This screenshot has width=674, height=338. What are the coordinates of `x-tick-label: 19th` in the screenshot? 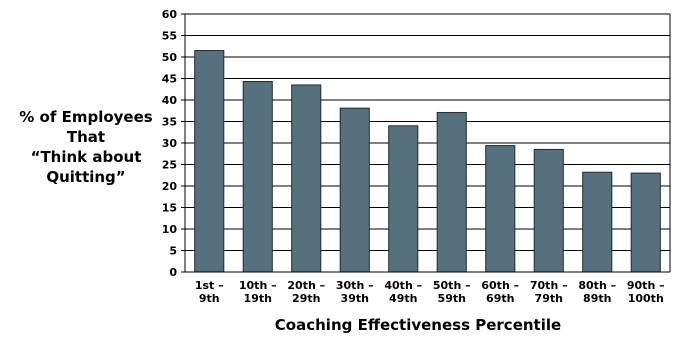 It's located at (258, 298).